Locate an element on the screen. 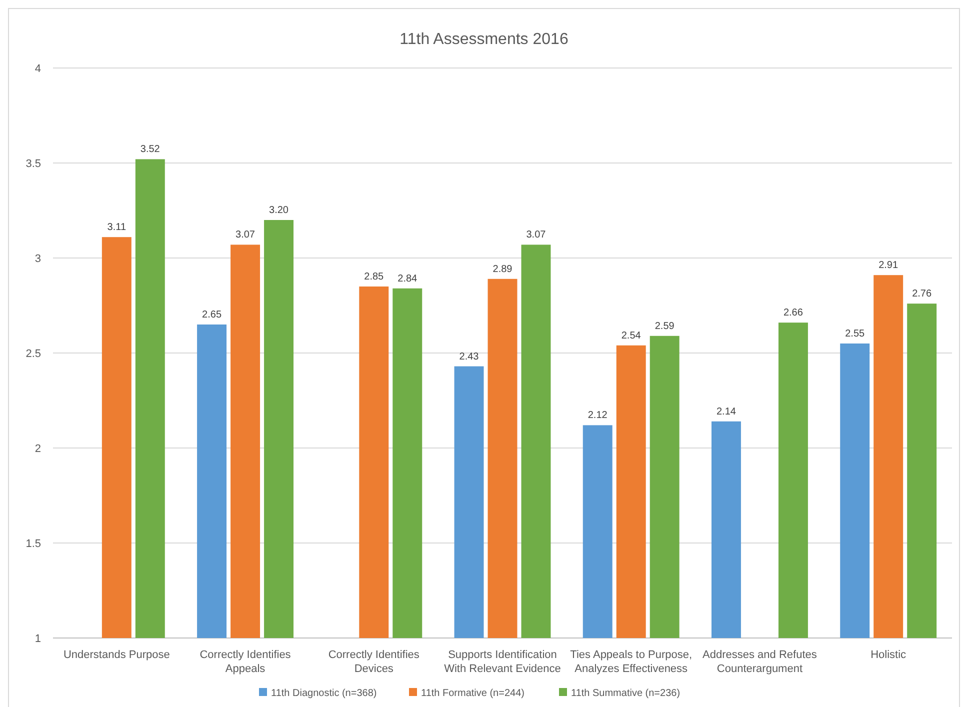 The width and height of the screenshot is (968, 707). data-label: 3.11 is located at coordinates (116, 228).